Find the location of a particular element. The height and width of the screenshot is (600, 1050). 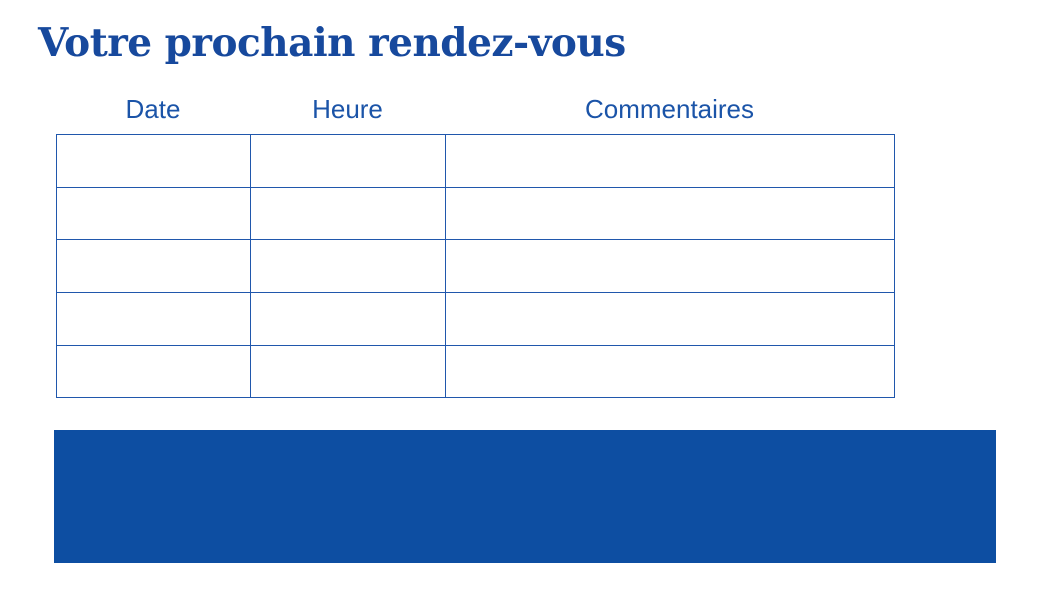

column-header-date: Date is located at coordinates (153, 109).